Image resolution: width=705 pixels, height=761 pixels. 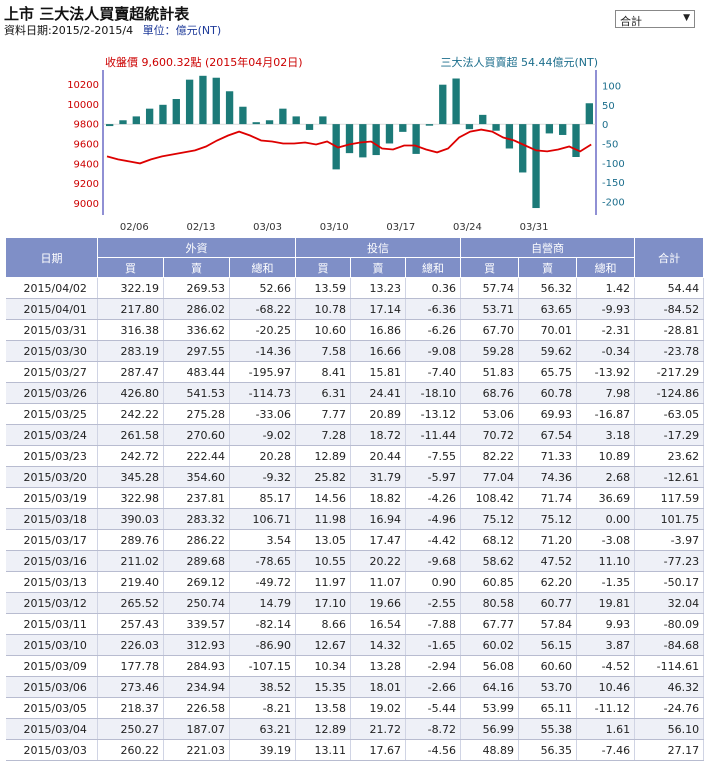 What do you see at coordinates (433, 477) in the screenshot?
I see `row-value-cell: -5.97` at bounding box center [433, 477].